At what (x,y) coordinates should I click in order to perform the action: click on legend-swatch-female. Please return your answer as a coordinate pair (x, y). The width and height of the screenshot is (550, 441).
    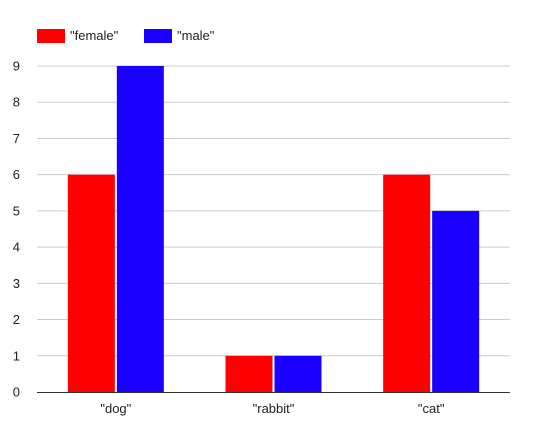
    Looking at the image, I should click on (51, 36).